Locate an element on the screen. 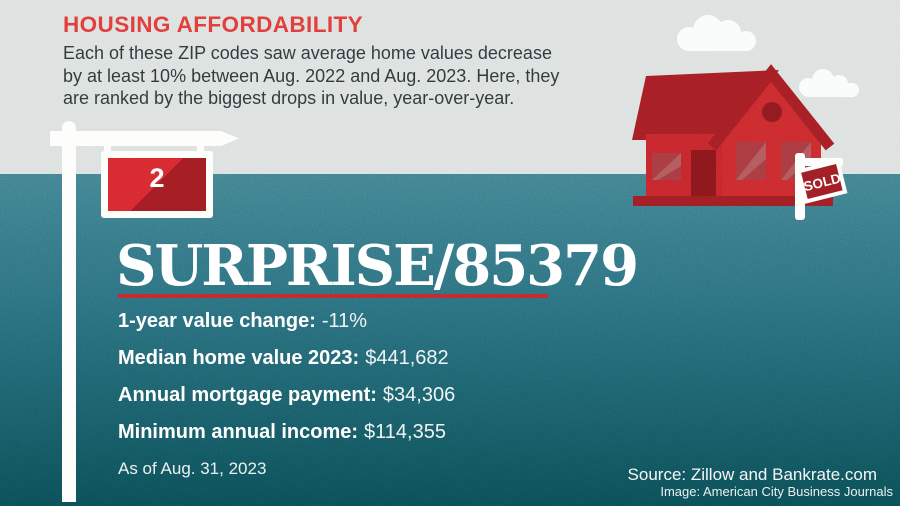  cloud-icon-small is located at coordinates (829, 83).